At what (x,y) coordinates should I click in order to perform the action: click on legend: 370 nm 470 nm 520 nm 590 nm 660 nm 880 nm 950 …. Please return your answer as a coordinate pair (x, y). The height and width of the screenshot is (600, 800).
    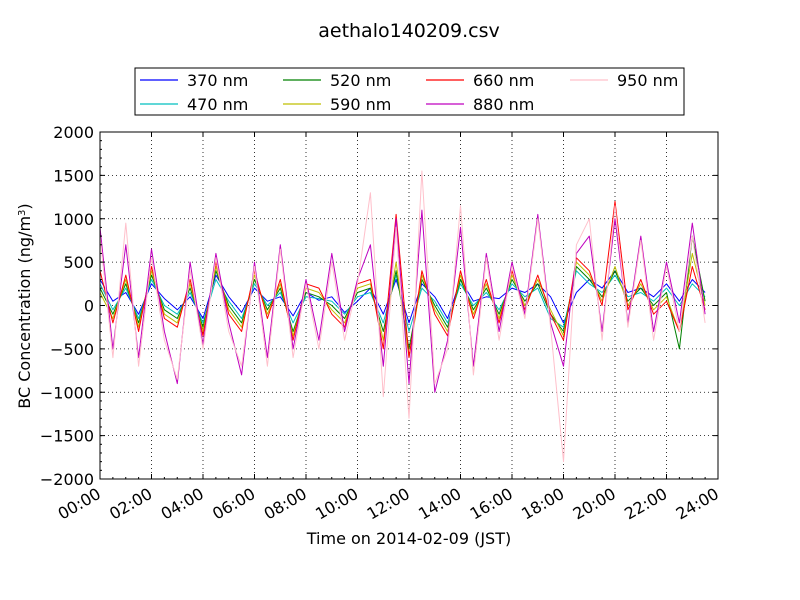
    Looking at the image, I should click on (409, 91).